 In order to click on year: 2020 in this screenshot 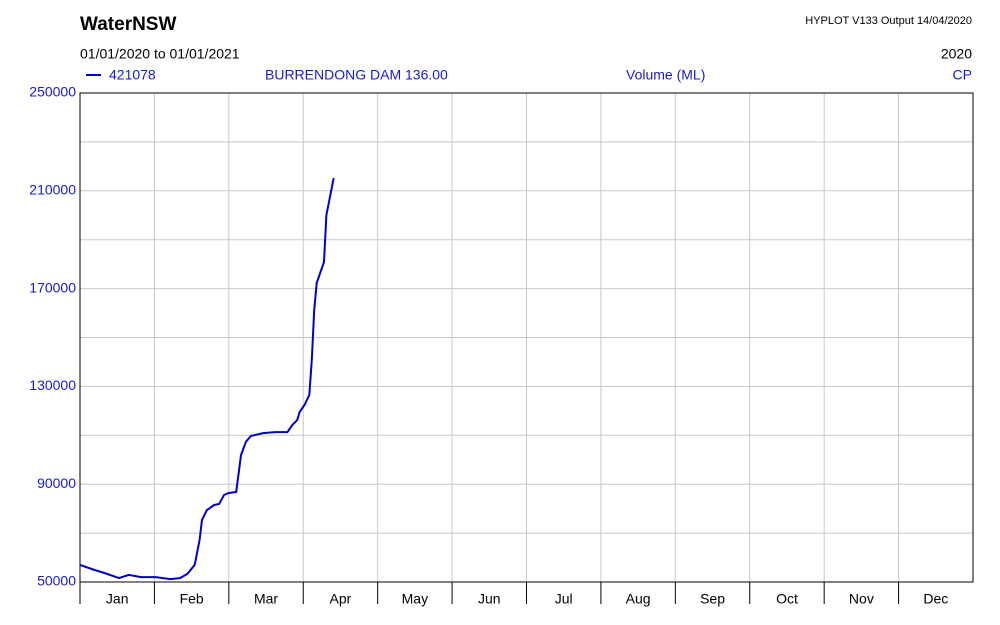, I will do `click(956, 54)`.